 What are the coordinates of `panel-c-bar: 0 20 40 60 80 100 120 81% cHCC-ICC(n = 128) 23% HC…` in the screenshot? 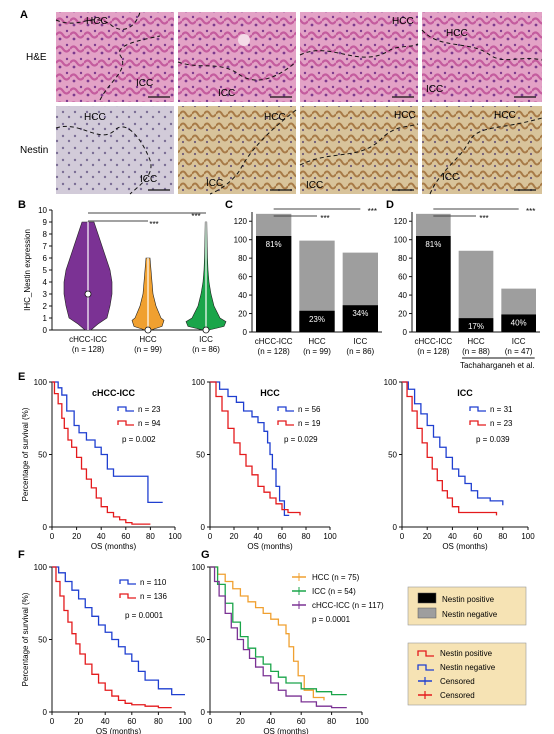 It's located at (308, 281).